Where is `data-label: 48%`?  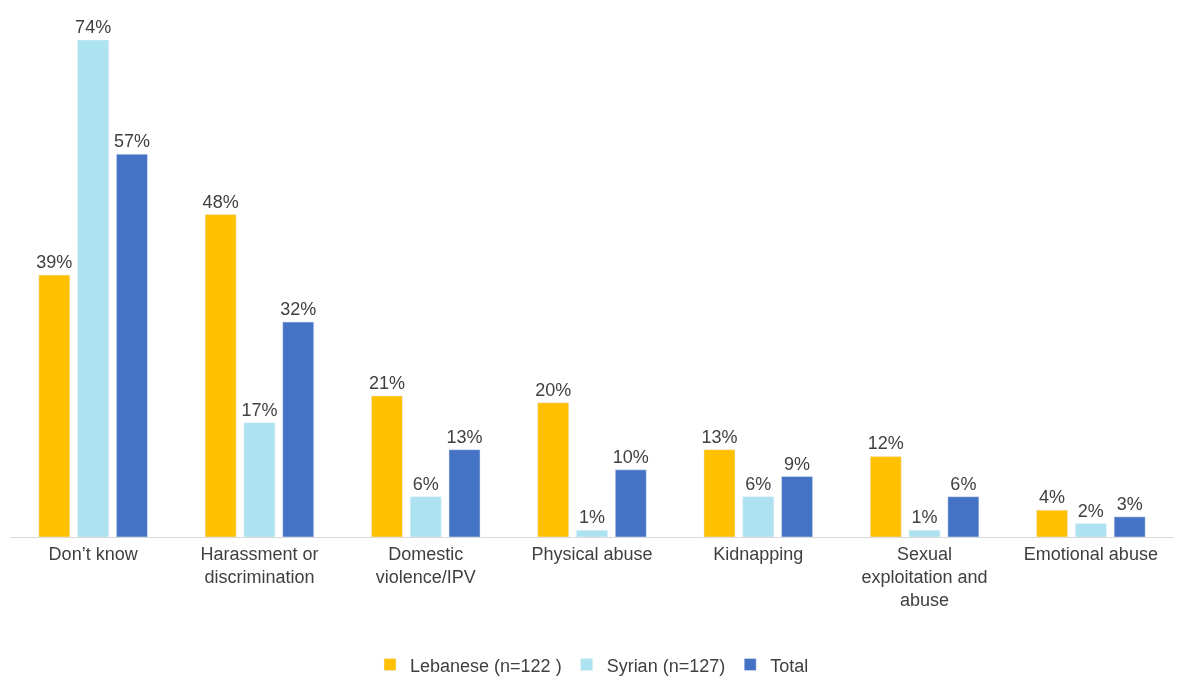 data-label: 48% is located at coordinates (220, 201).